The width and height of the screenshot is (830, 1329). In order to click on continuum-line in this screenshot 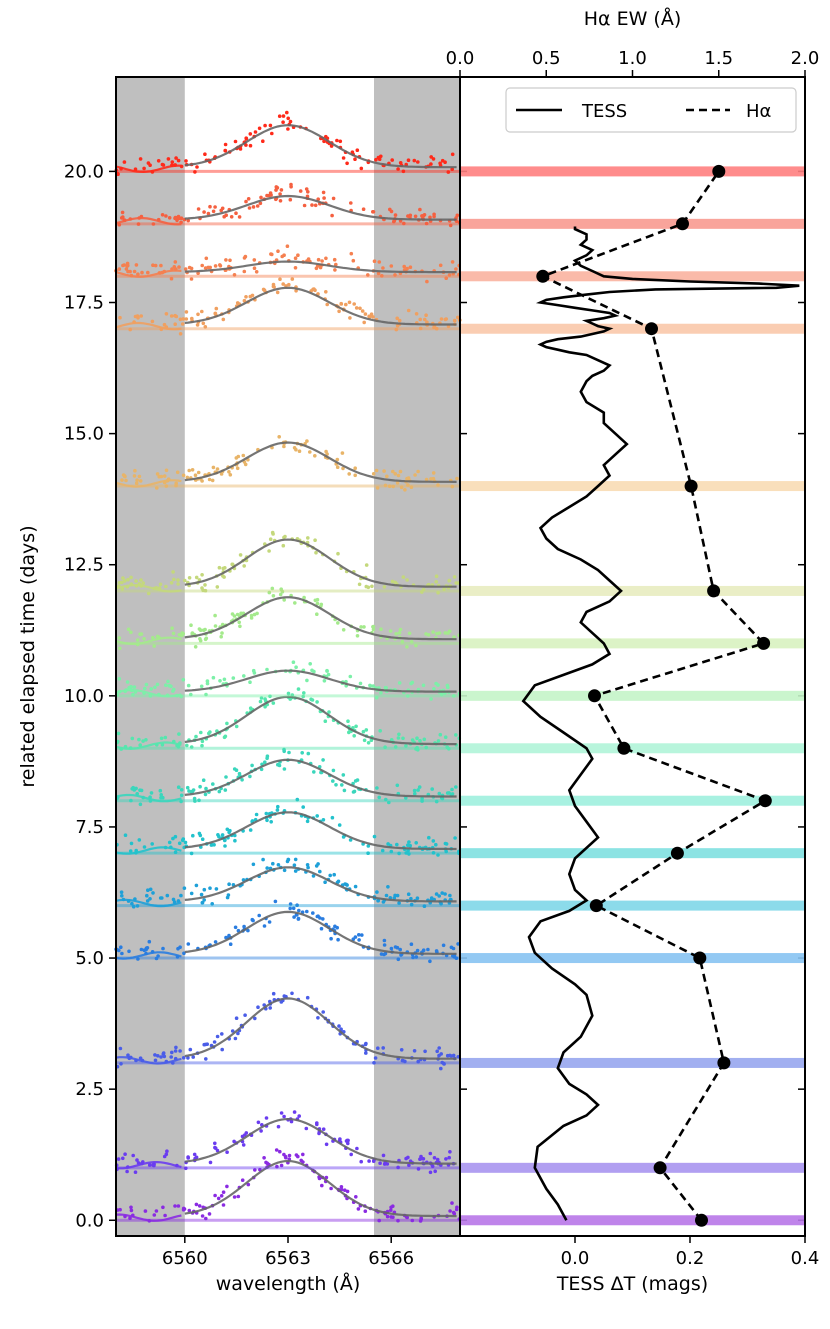, I will do `click(148, 1165)`.